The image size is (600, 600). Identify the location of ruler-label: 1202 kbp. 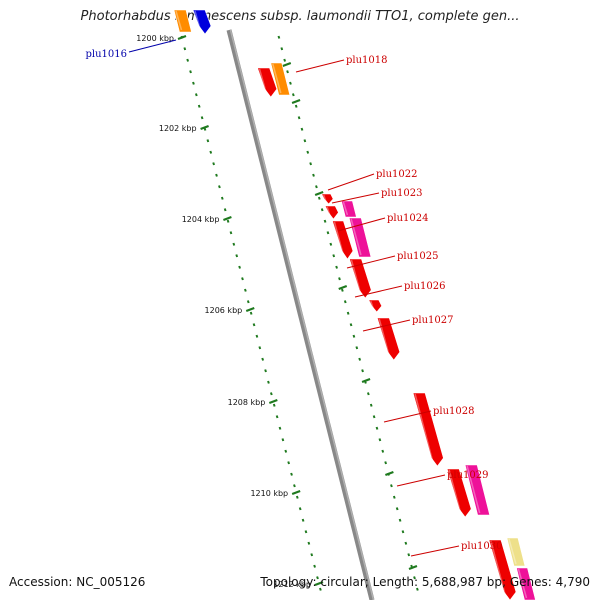
(178, 128).